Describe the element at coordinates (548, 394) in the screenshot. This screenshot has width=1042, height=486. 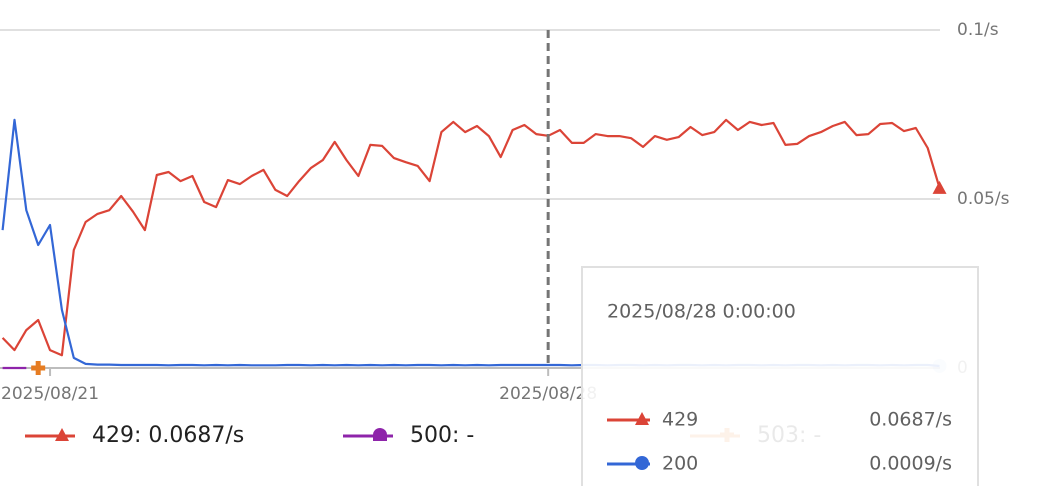
I see `x-tick-label: 2025/08/28` at that location.